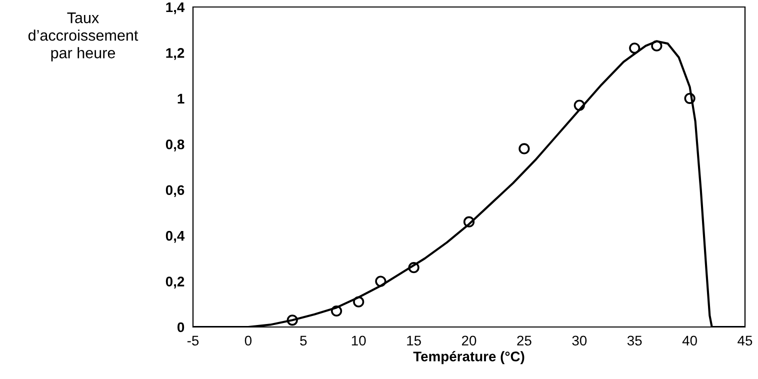 The image size is (758, 379). What do you see at coordinates (634, 341) in the screenshot?
I see `x-tick-label: 35` at bounding box center [634, 341].